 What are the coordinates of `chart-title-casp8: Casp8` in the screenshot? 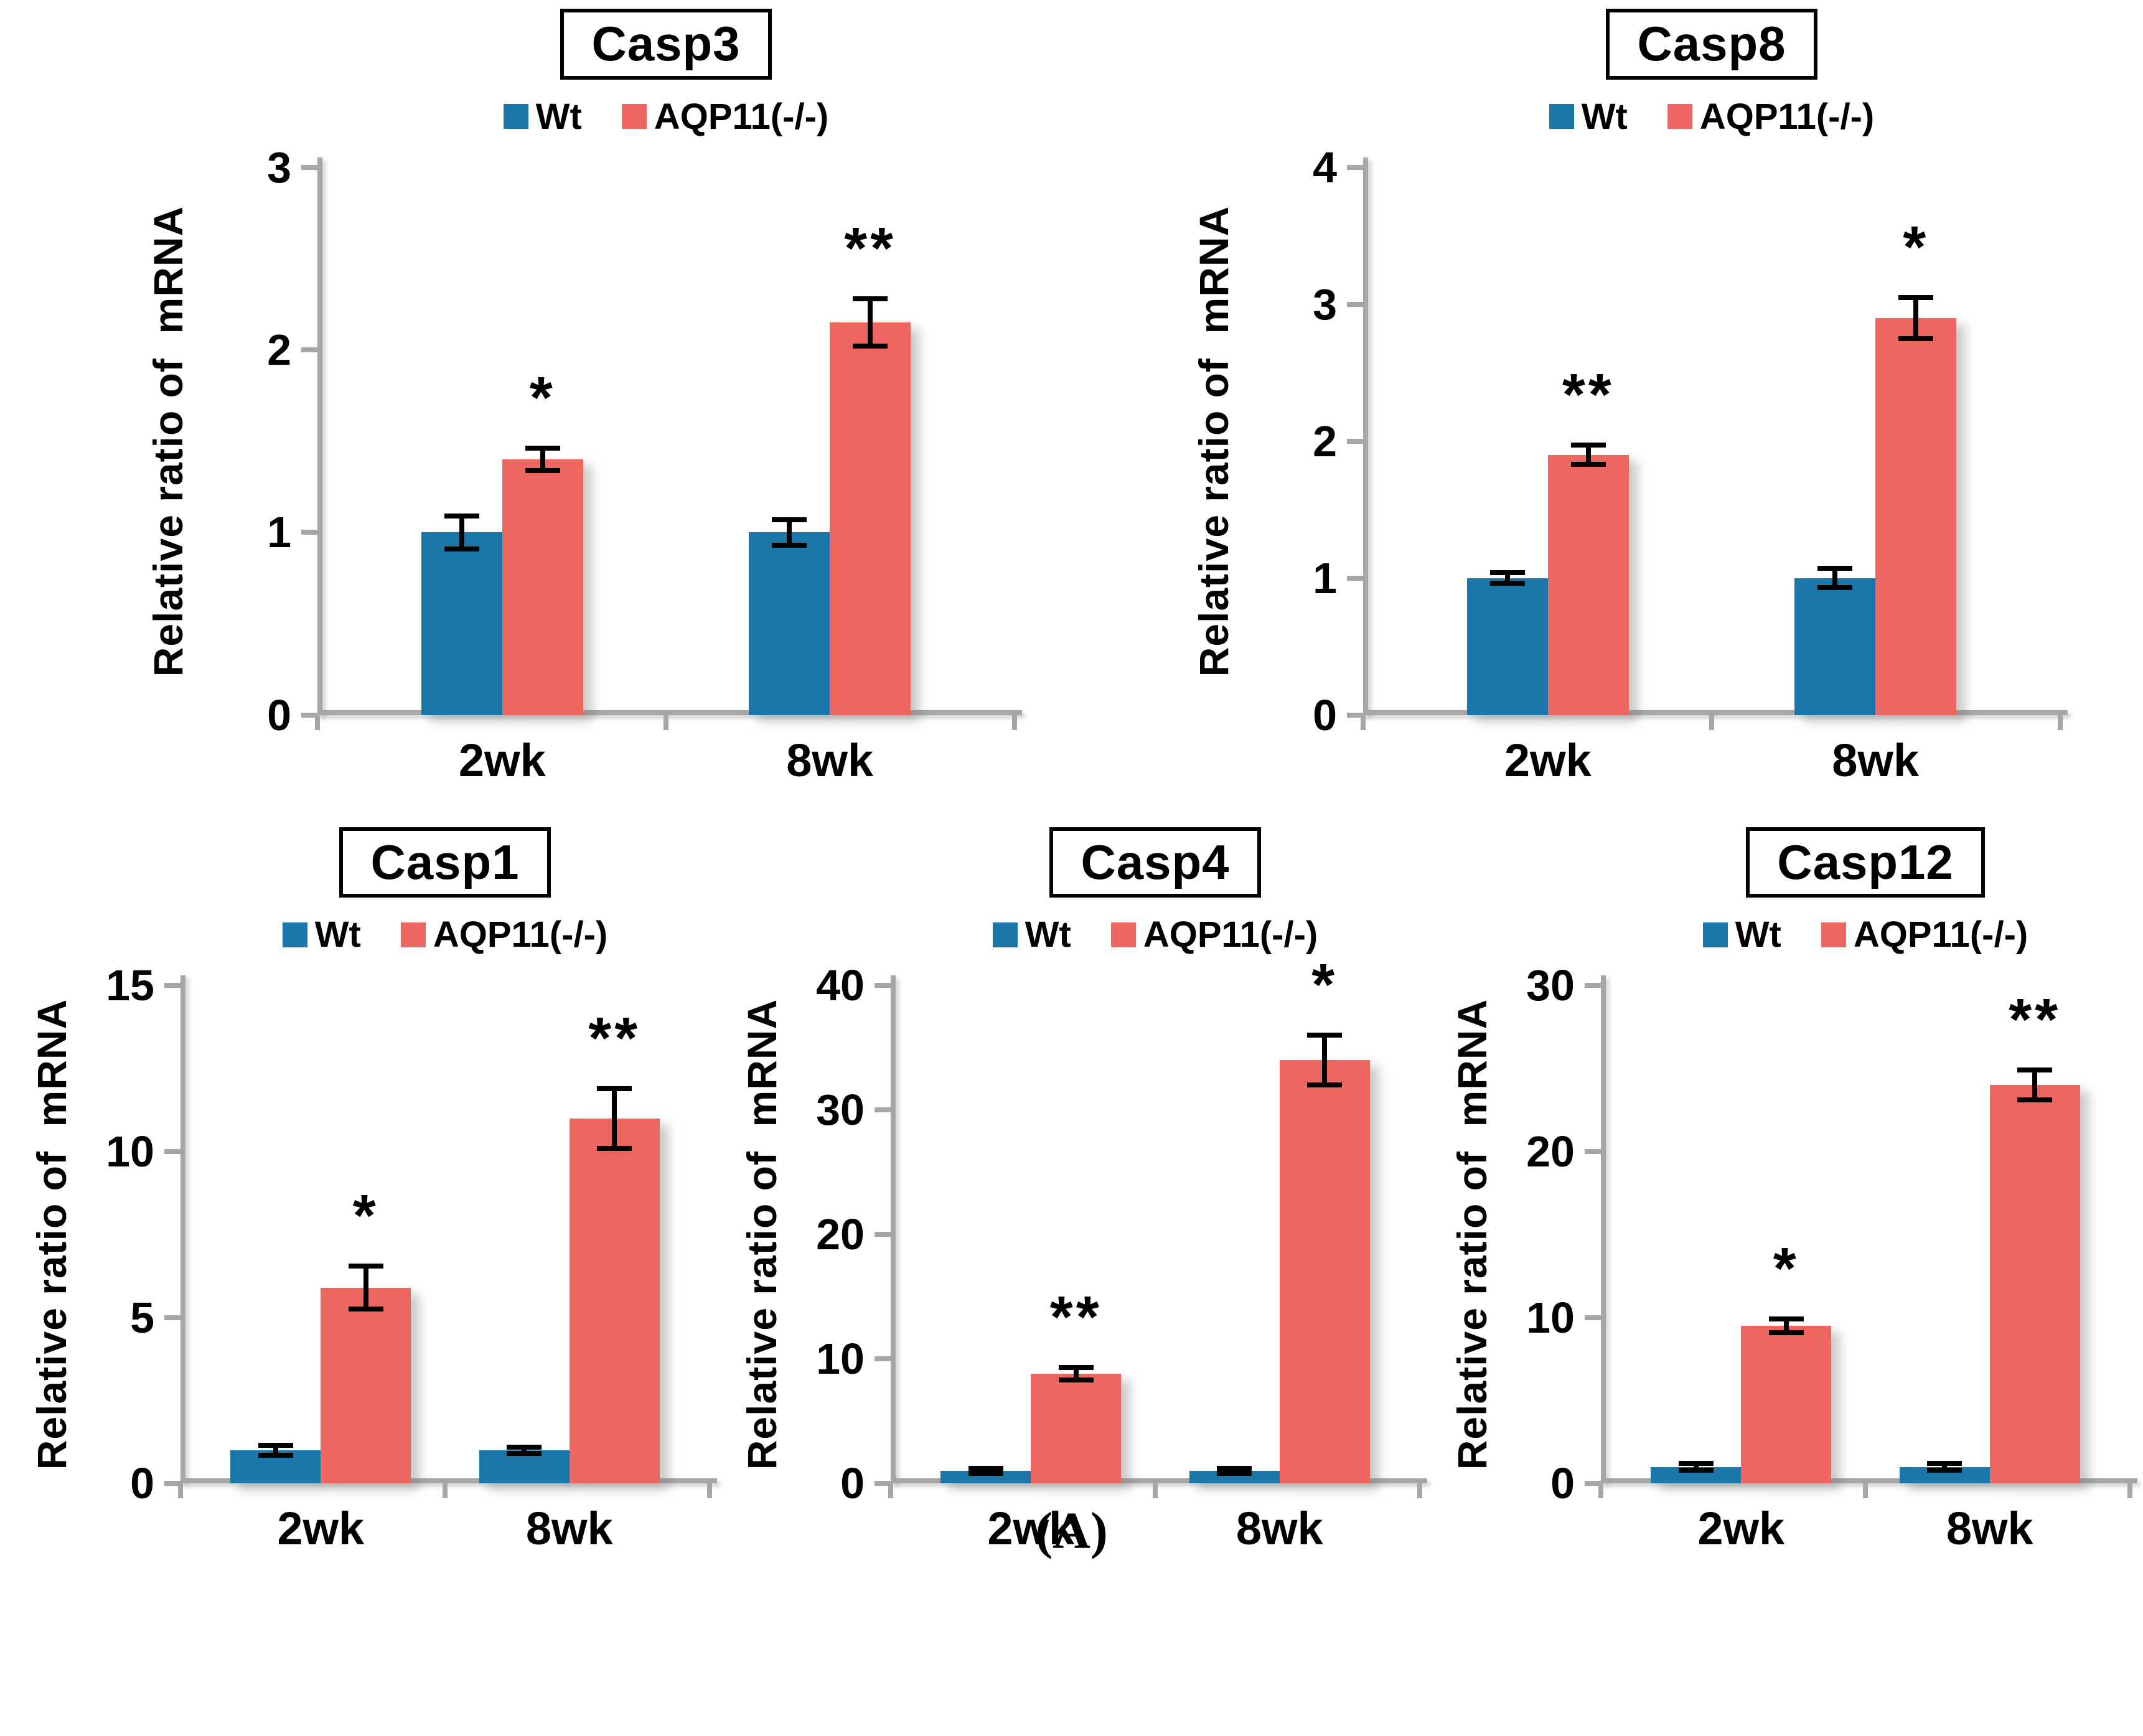 It's located at (1712, 45).